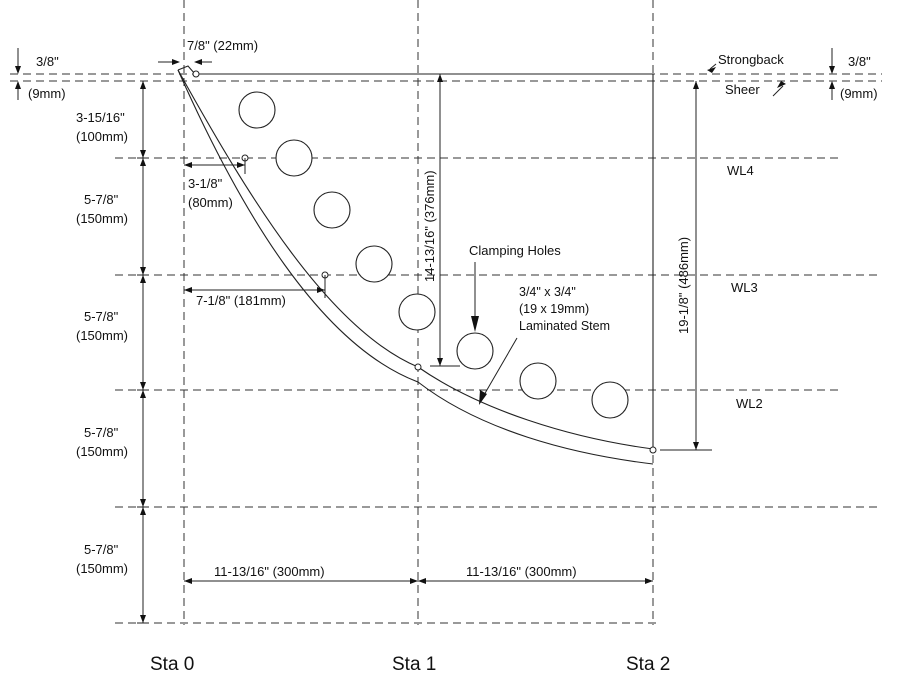 The width and height of the screenshot is (899, 678). What do you see at coordinates (100, 117) in the screenshot?
I see `first-spacing-in: 3-15/16"` at bounding box center [100, 117].